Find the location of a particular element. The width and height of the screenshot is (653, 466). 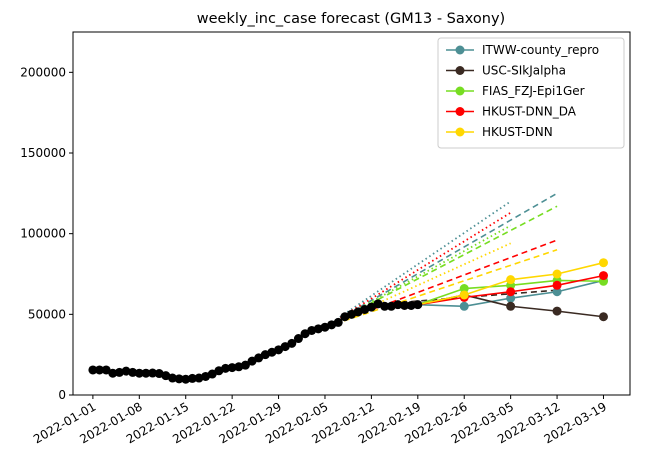

legend-label-2: FIAS_FZJ-Epi1Ger is located at coordinates (533, 91).